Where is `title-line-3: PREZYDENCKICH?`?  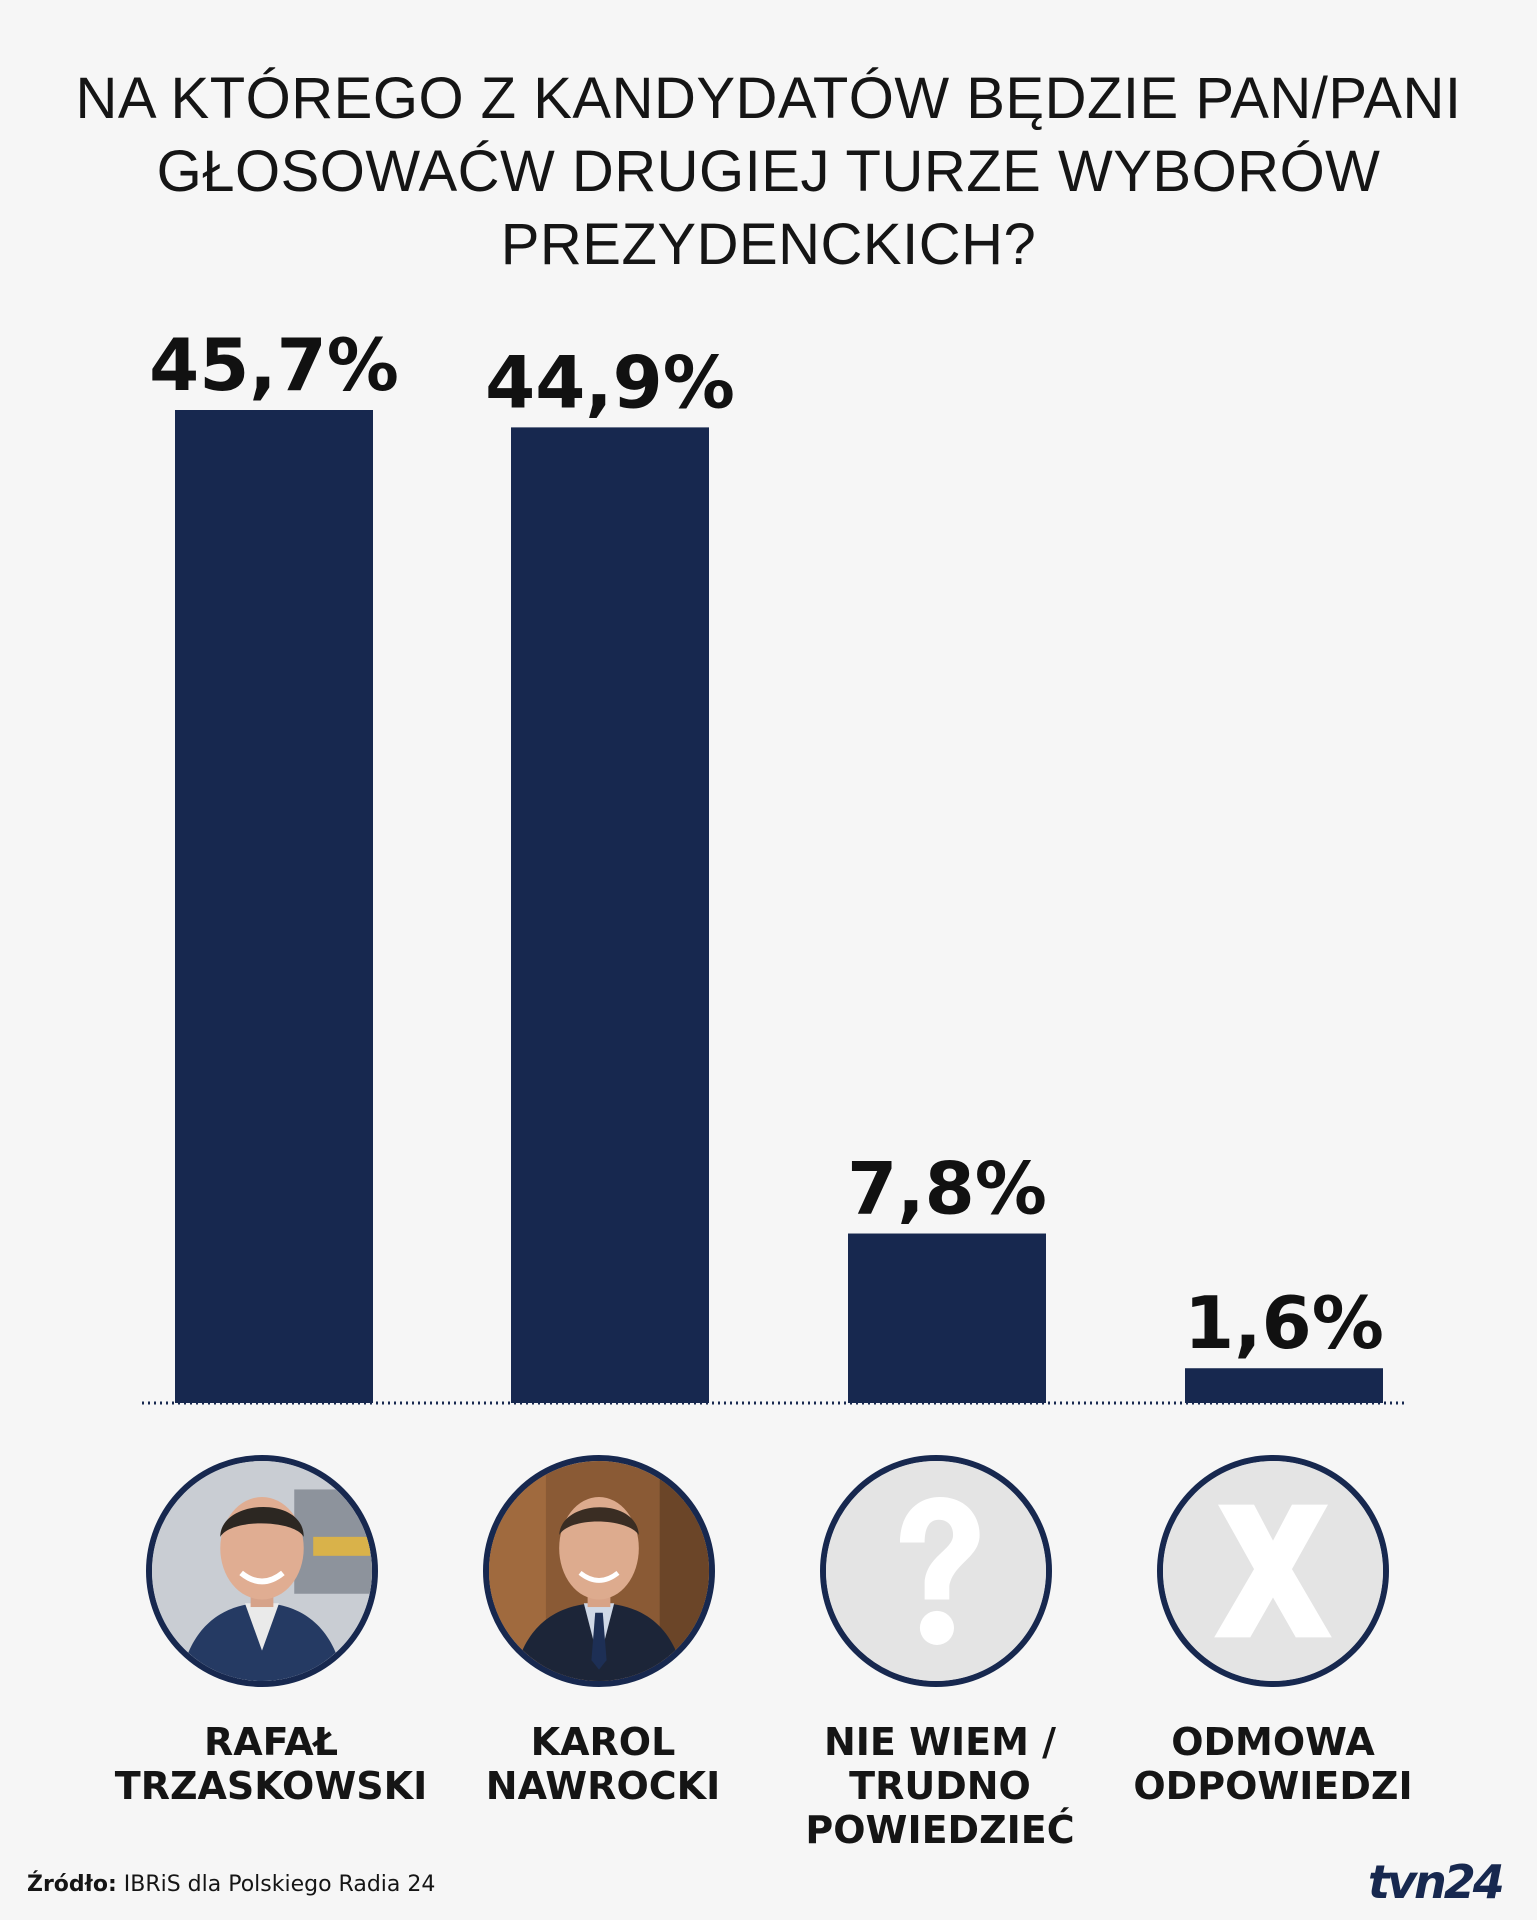
title-line-3: PREZYDENCKICH? is located at coordinates (768, 244).